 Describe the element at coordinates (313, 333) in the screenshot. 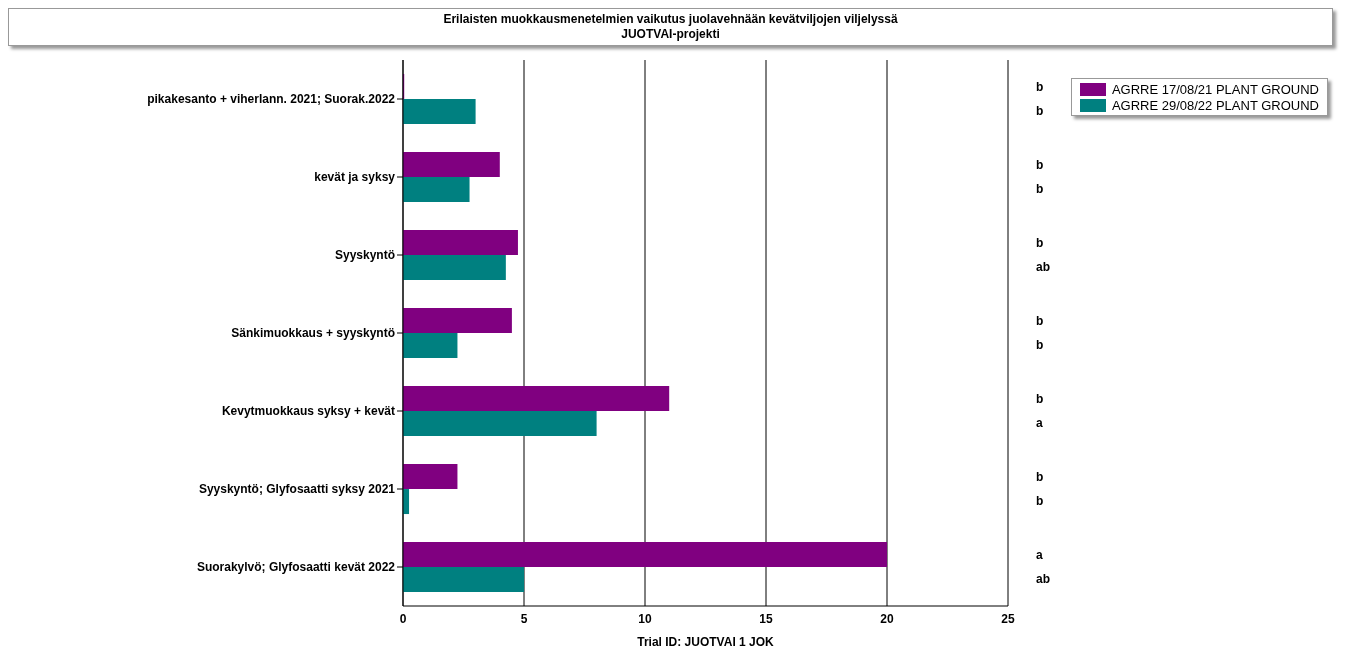

I see `y-tick-label: Sänkimuokkaus + syyskyntö` at that location.